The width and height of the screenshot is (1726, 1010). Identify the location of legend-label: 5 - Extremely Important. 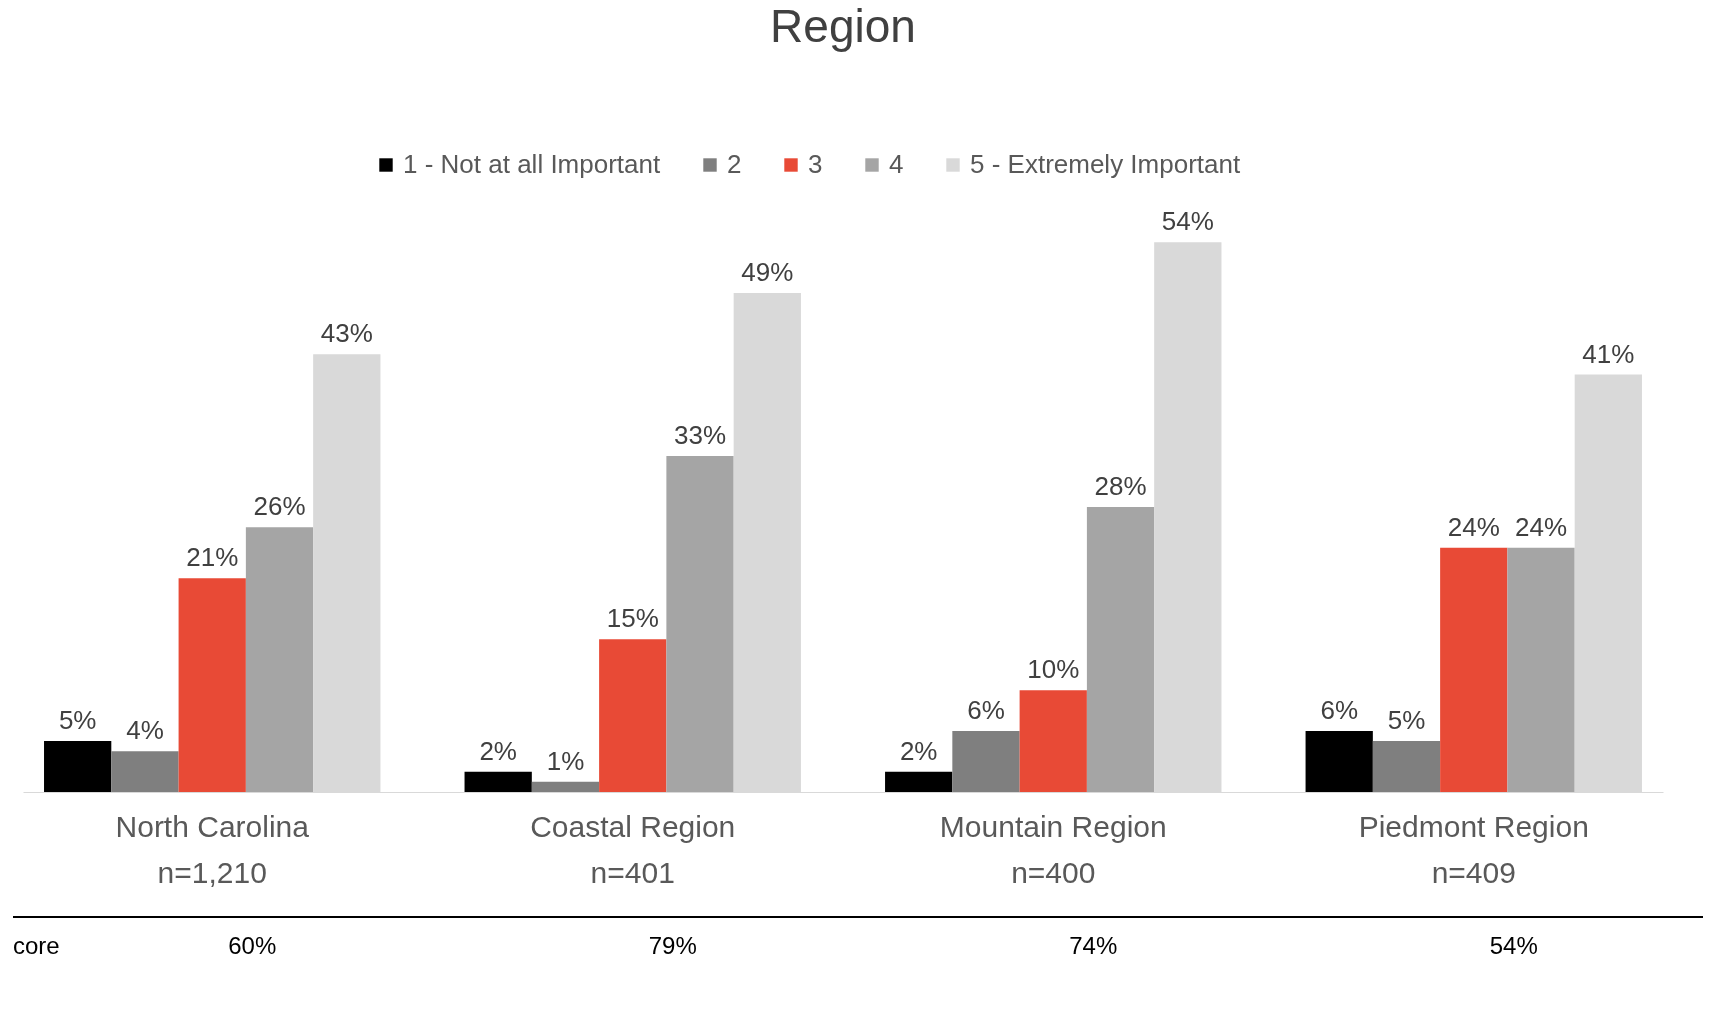
(1105, 164).